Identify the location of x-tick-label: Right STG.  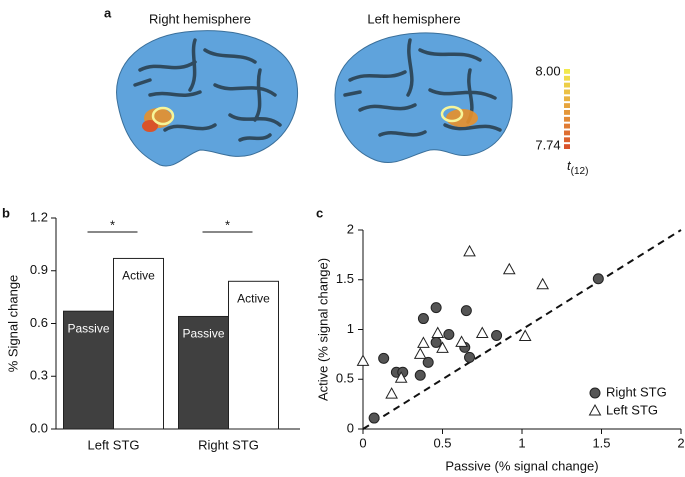
(228, 444).